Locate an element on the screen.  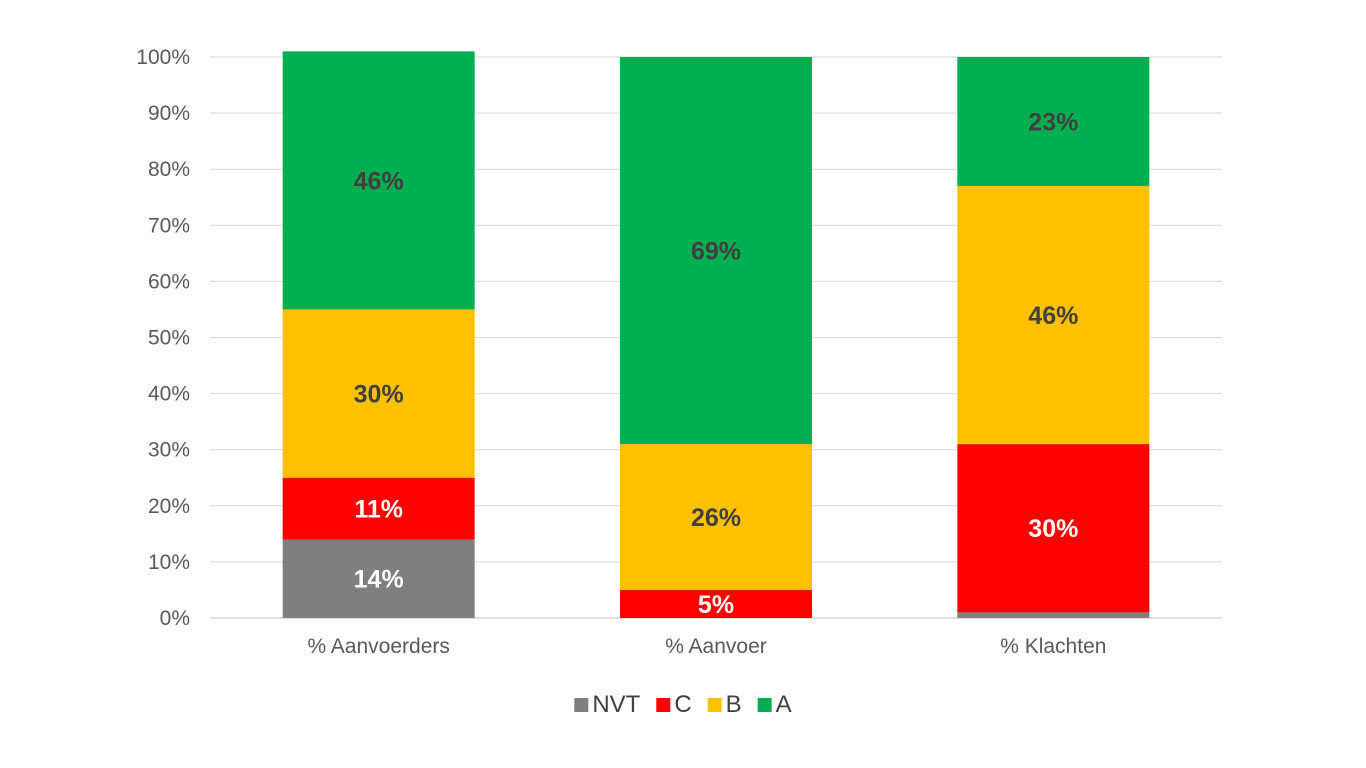
legend-label: B is located at coordinates (734, 704).